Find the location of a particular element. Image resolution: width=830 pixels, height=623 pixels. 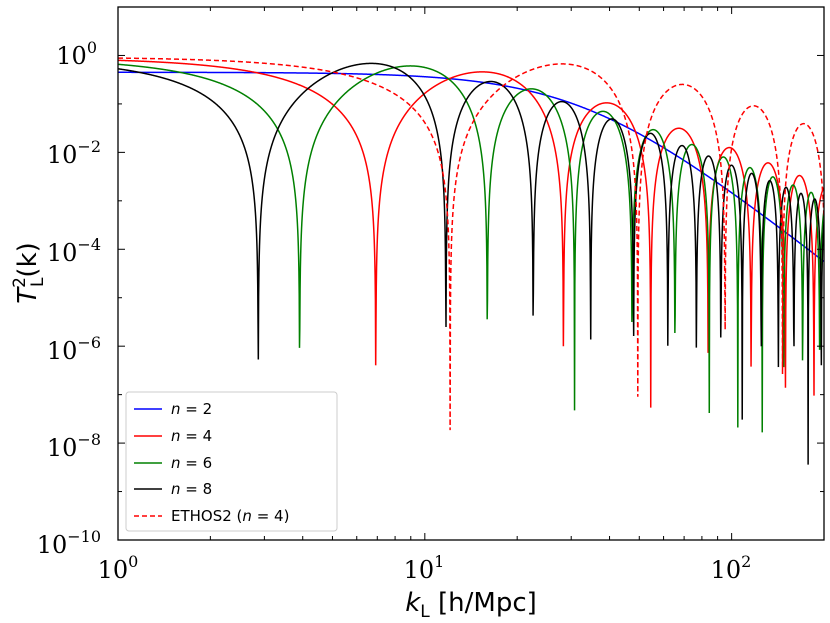

legend-label-n6: n = 6 is located at coordinates (191, 463).